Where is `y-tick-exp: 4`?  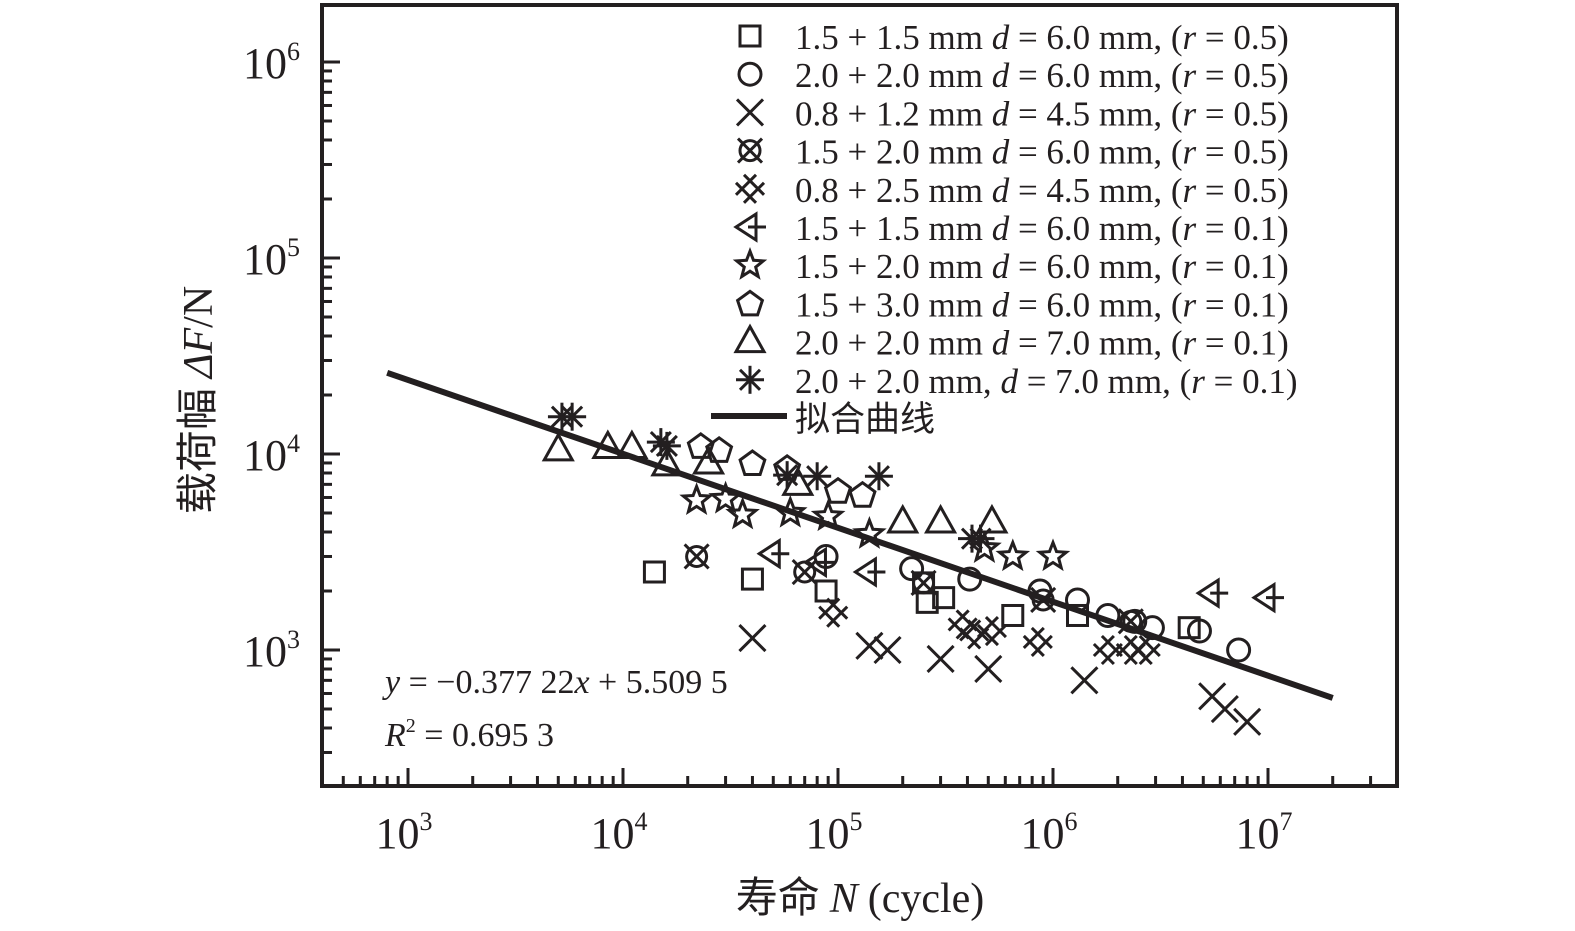
y-tick-exp: 4 is located at coordinates (293, 443).